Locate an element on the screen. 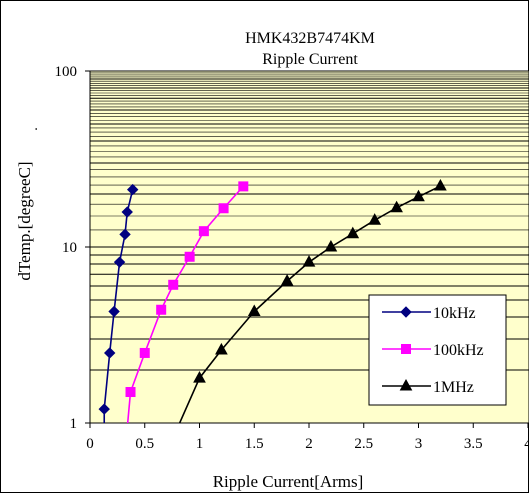 This screenshot has height=493, width=529. legend-label-10khz: 10kHz is located at coordinates (454, 313).